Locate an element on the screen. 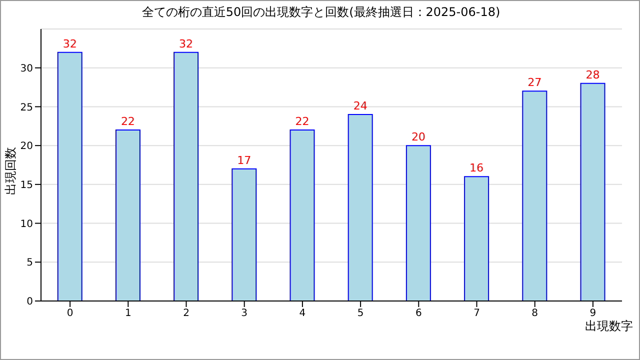  y-axis-title: 出現回数 is located at coordinates (10, 171).